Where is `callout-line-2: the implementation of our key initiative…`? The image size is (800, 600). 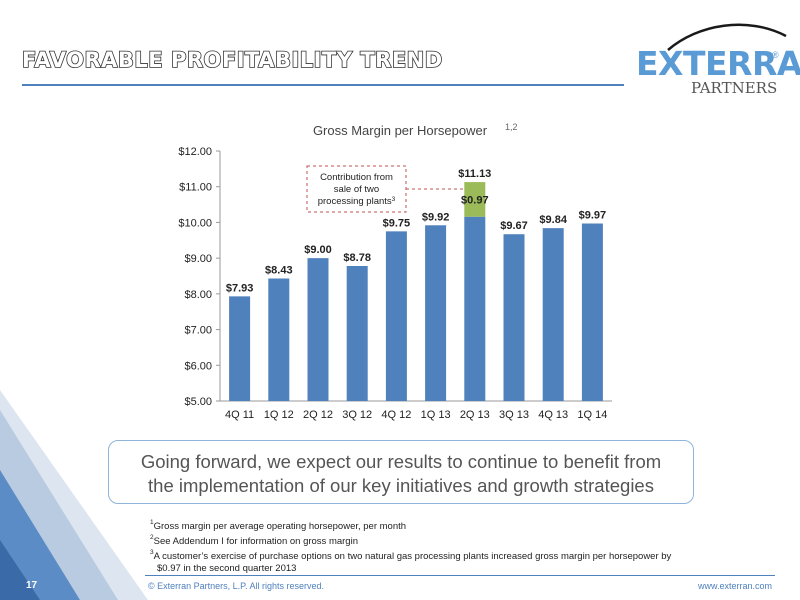 callout-line-2: the implementation of our key initiative… is located at coordinates (401, 485).